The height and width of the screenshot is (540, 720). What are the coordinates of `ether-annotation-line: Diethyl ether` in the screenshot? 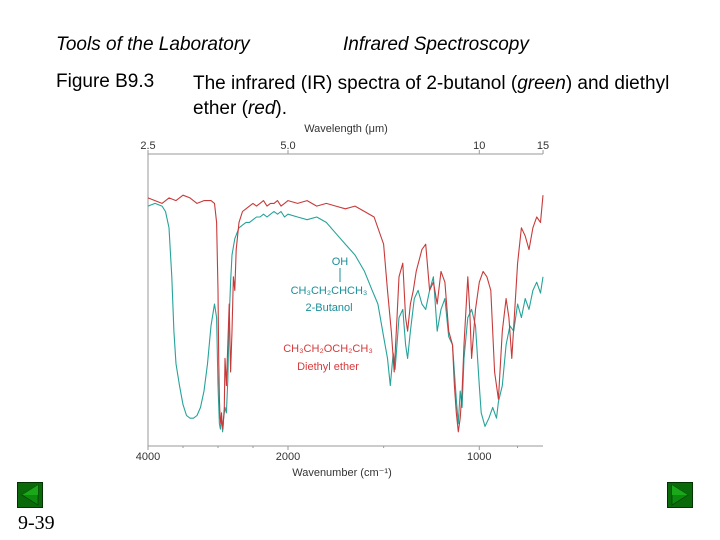 It's located at (328, 367).